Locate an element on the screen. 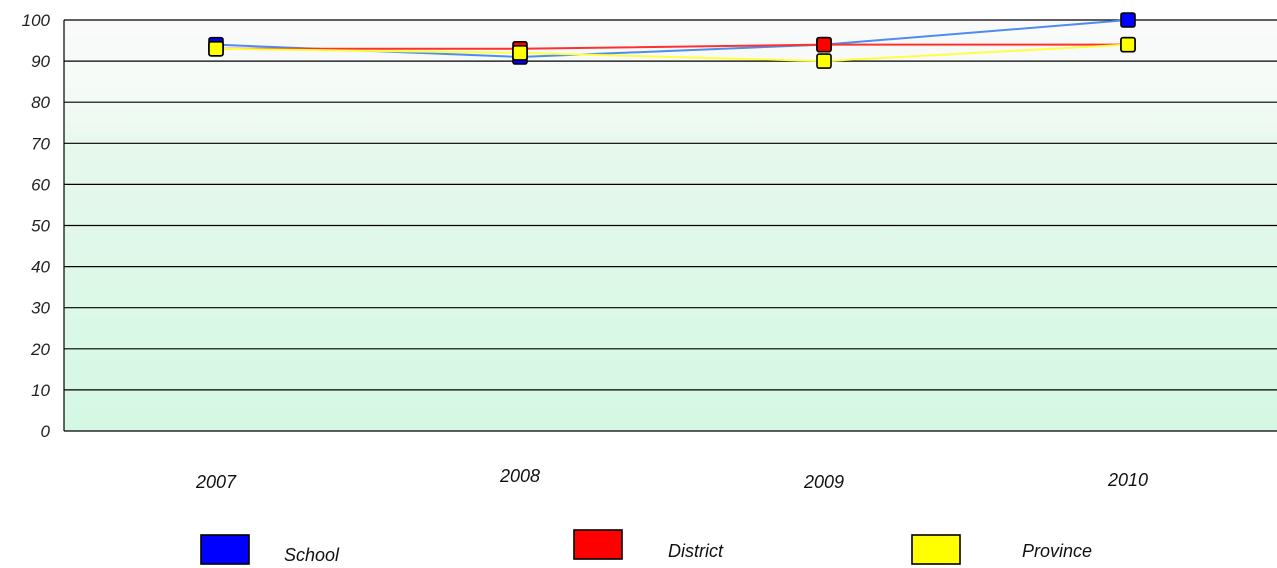 The image size is (1277, 568). y-tick-label: 10 is located at coordinates (40, 390).